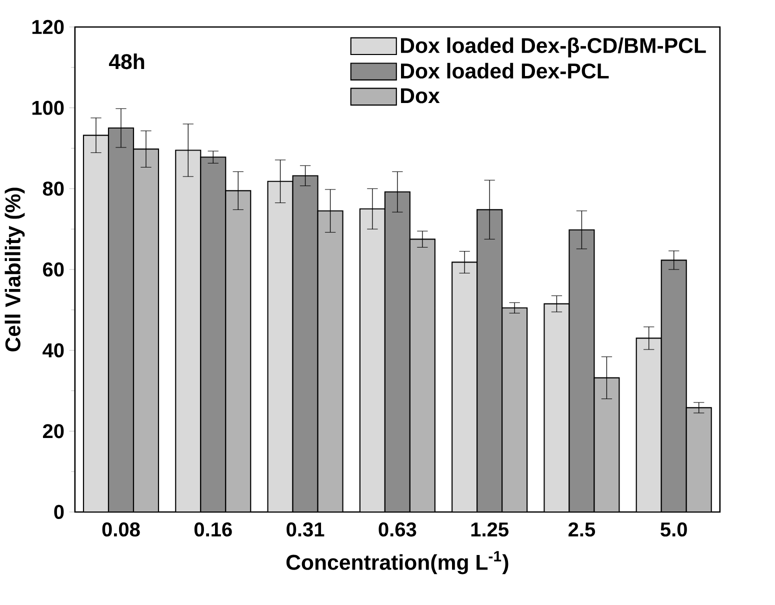 Image resolution: width=775 pixels, height=605 pixels. What do you see at coordinates (121, 529) in the screenshot?
I see `x-tick-label: 0.08` at bounding box center [121, 529].